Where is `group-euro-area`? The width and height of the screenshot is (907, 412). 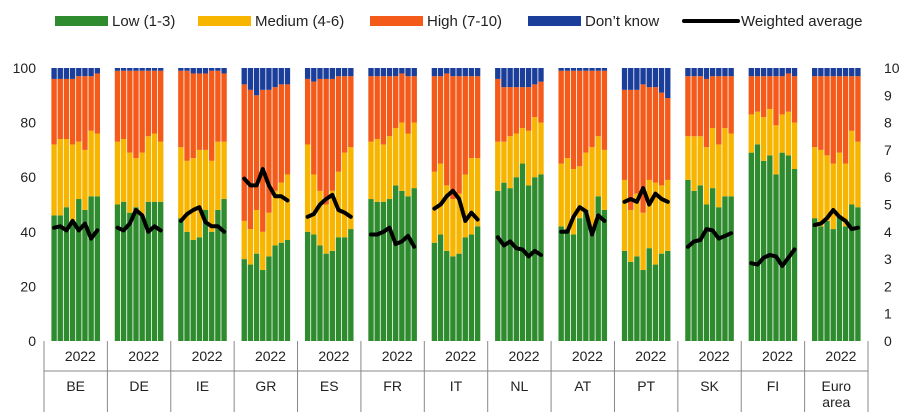 group-euro-area is located at coordinates (836, 204).